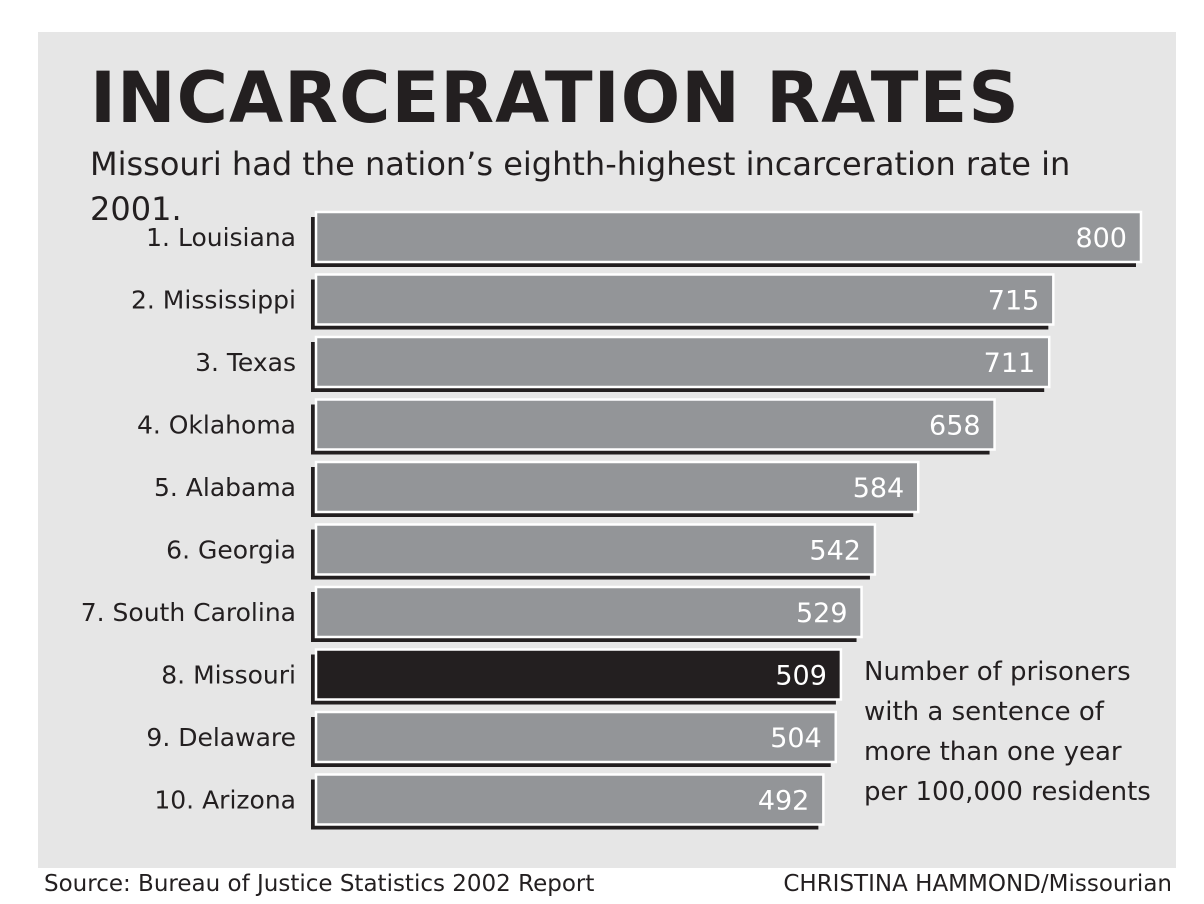 The height and width of the screenshot is (904, 1204). What do you see at coordinates (993, 752) in the screenshot?
I see `unit-note-line: more than one year` at bounding box center [993, 752].